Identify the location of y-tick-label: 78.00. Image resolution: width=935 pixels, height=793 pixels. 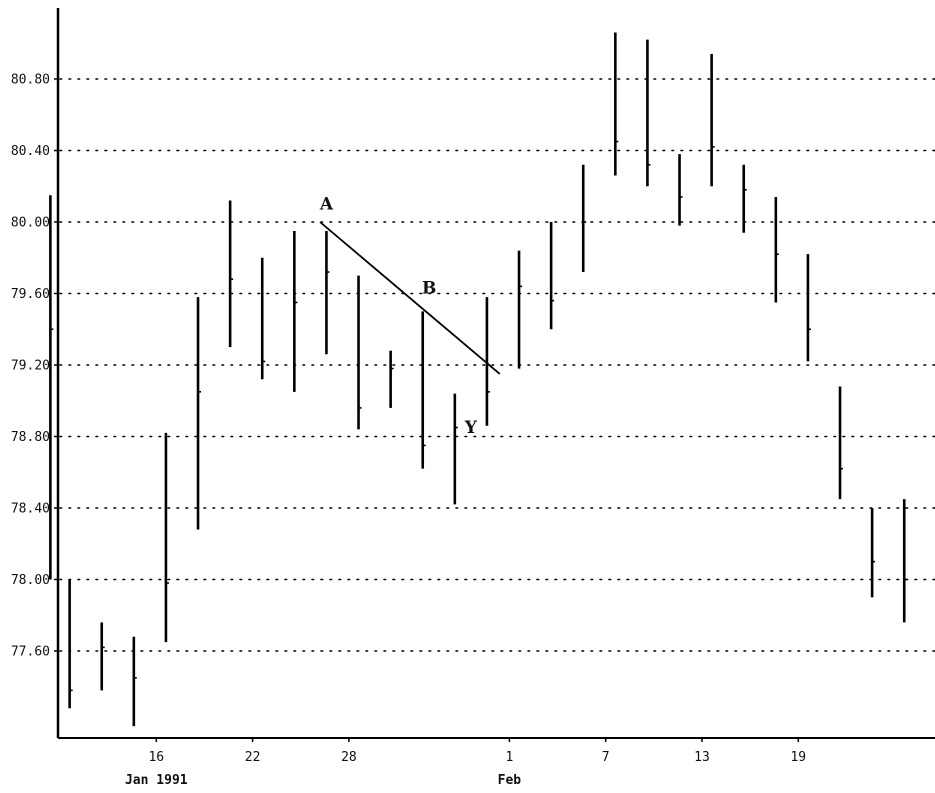
(30, 580).